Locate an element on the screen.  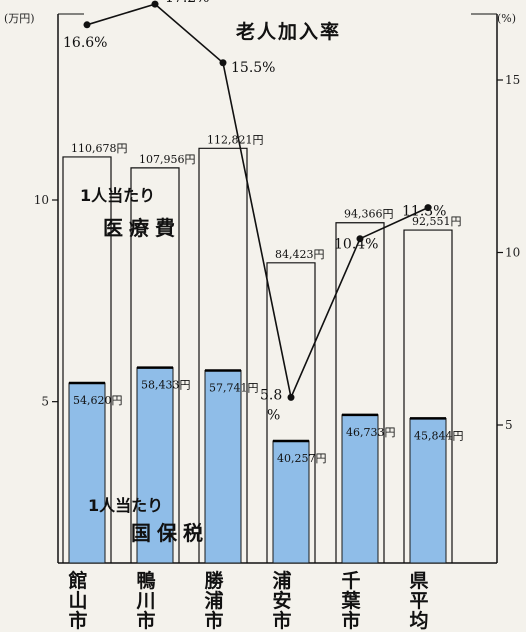
elderly-rate-label: 15.5% is located at coordinates (253, 68).